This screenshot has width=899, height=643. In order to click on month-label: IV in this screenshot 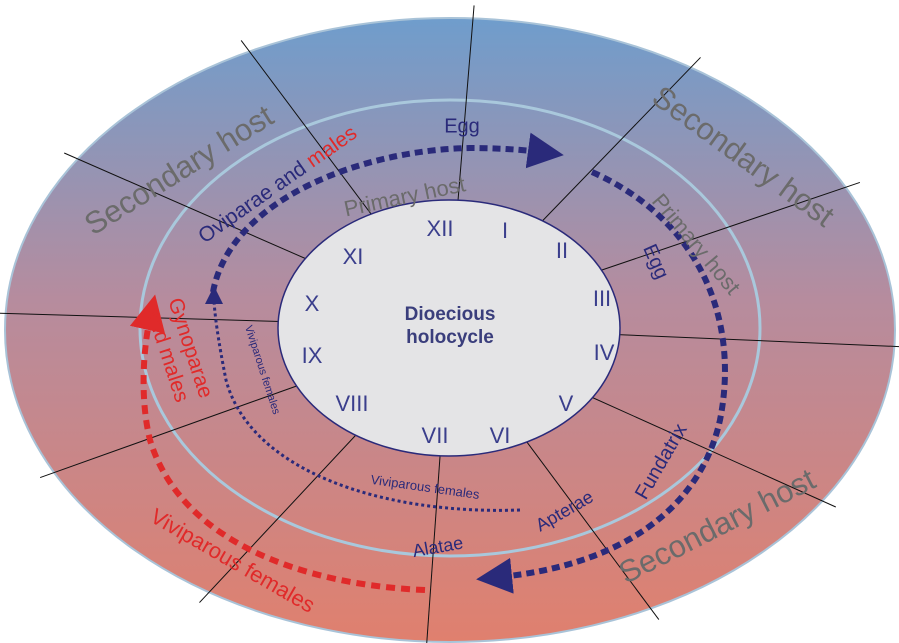, I will do `click(604, 352)`.